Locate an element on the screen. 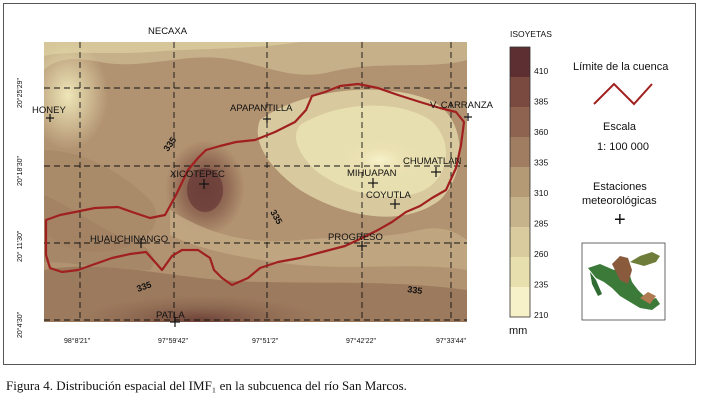  mexico-locator-map is located at coordinates (623, 281).